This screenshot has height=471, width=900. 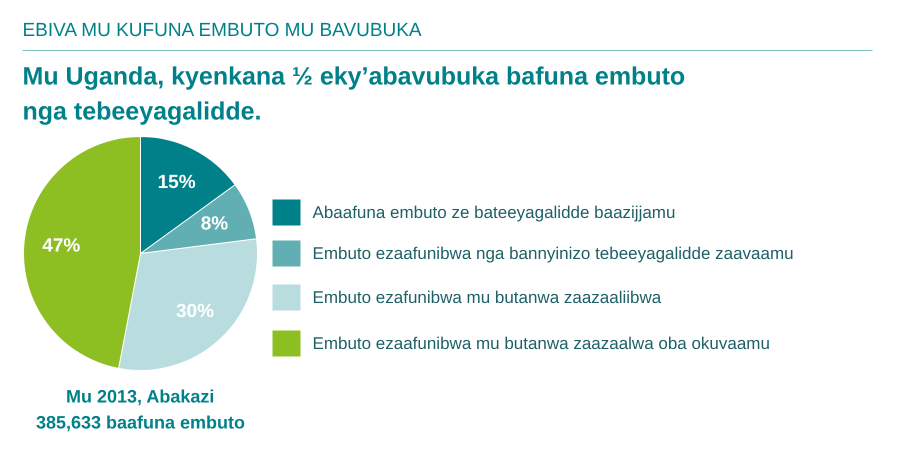 I want to click on legend-label: Embuto ezaafunibwa nga bannyinizo tebeeyagalidde zaavaamu, so click(x=553, y=253).